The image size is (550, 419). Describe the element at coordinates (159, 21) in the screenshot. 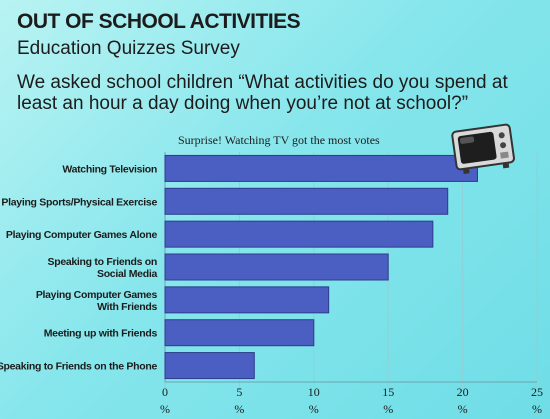

I see `chart-title: OUT OF SCHOOL ACTIVITIES` at that location.